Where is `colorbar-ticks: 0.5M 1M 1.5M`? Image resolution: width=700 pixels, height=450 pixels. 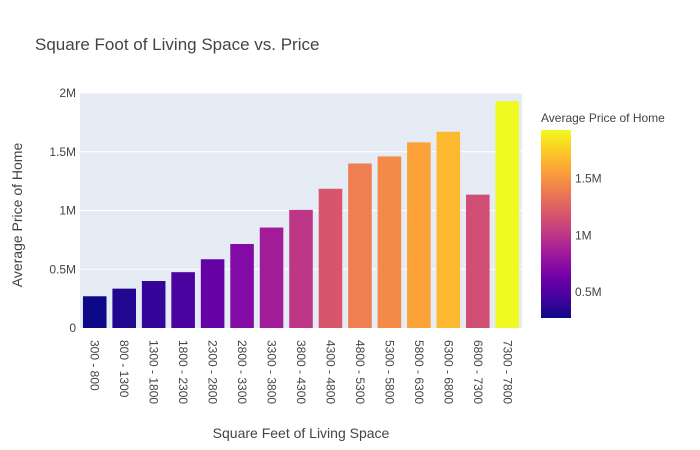 colorbar-ticks: 0.5M 1M 1.5M is located at coordinates (588, 235).